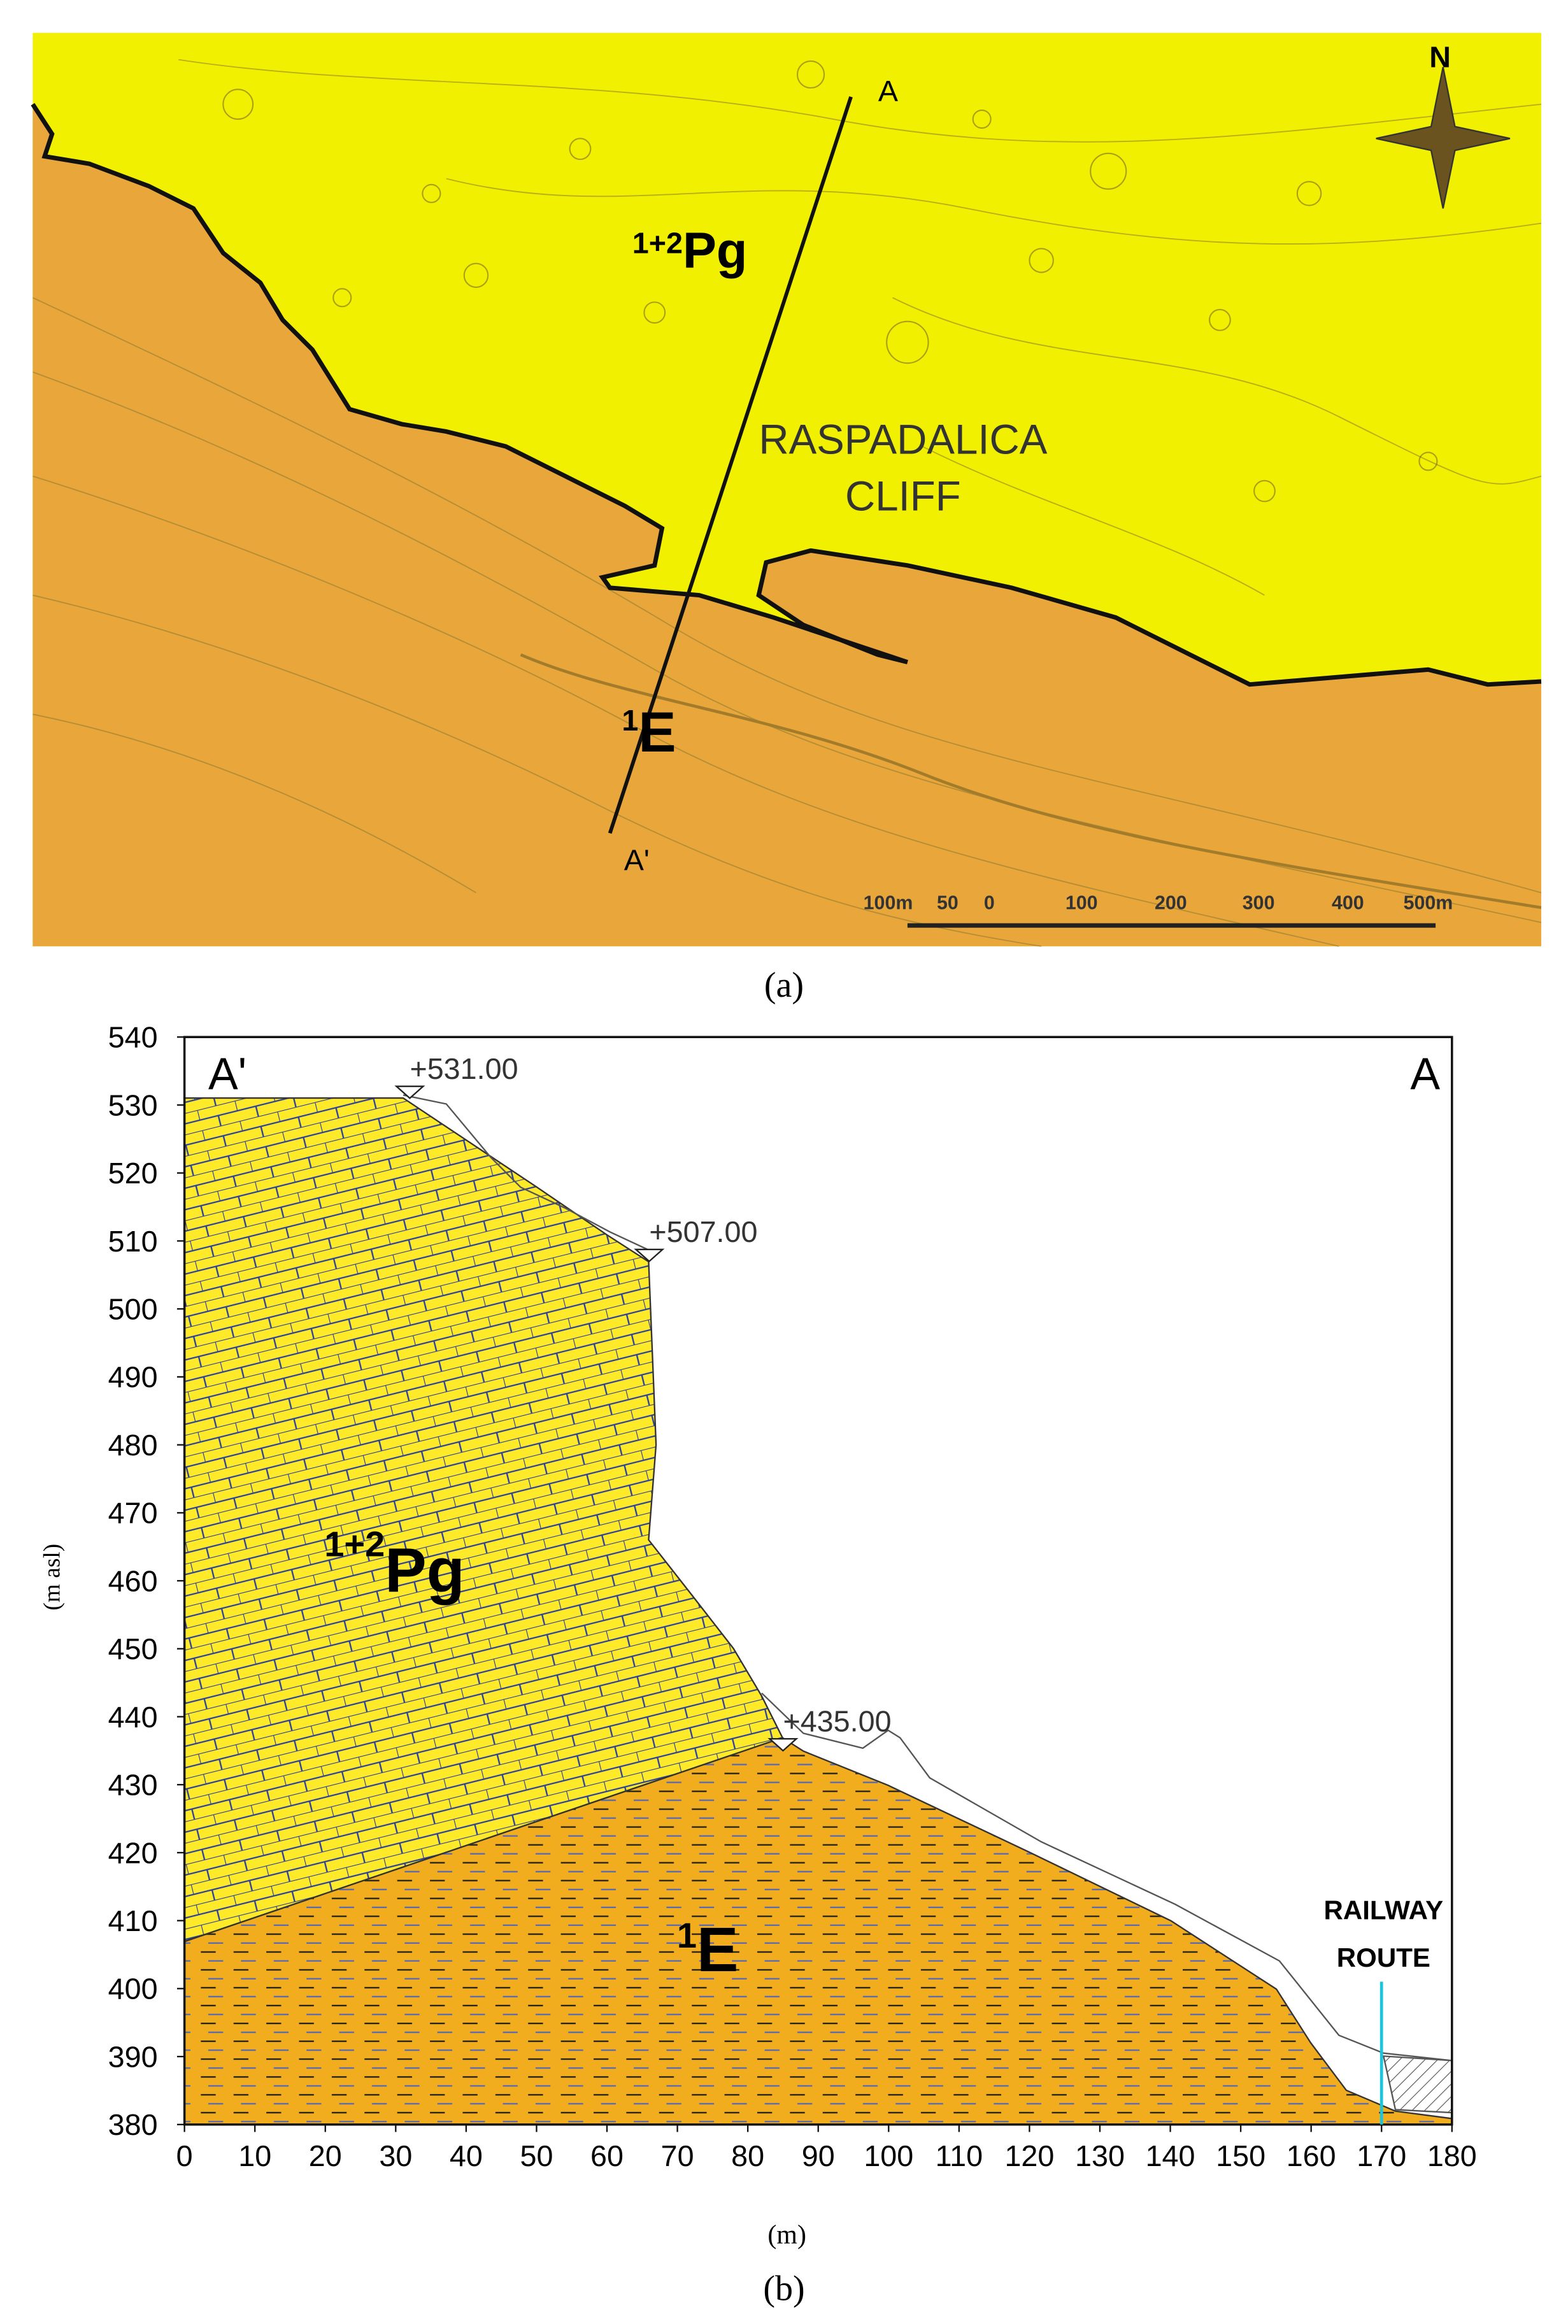  Describe the element at coordinates (227, 1074) in the screenshot. I see `end-label: A'` at that location.